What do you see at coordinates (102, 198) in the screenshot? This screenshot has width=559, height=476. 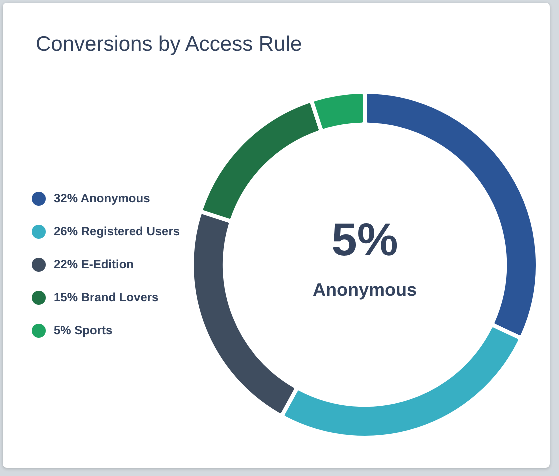 I see `legend-label: 32% Anonymous` at bounding box center [102, 198].